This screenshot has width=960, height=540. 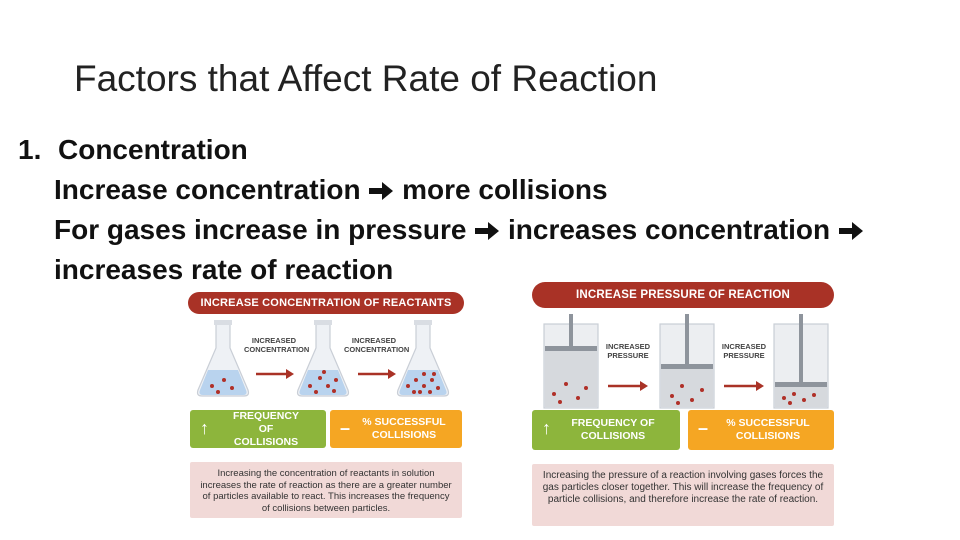 I want to click on bullet-heading-text: Concentration, so click(x=153, y=149).